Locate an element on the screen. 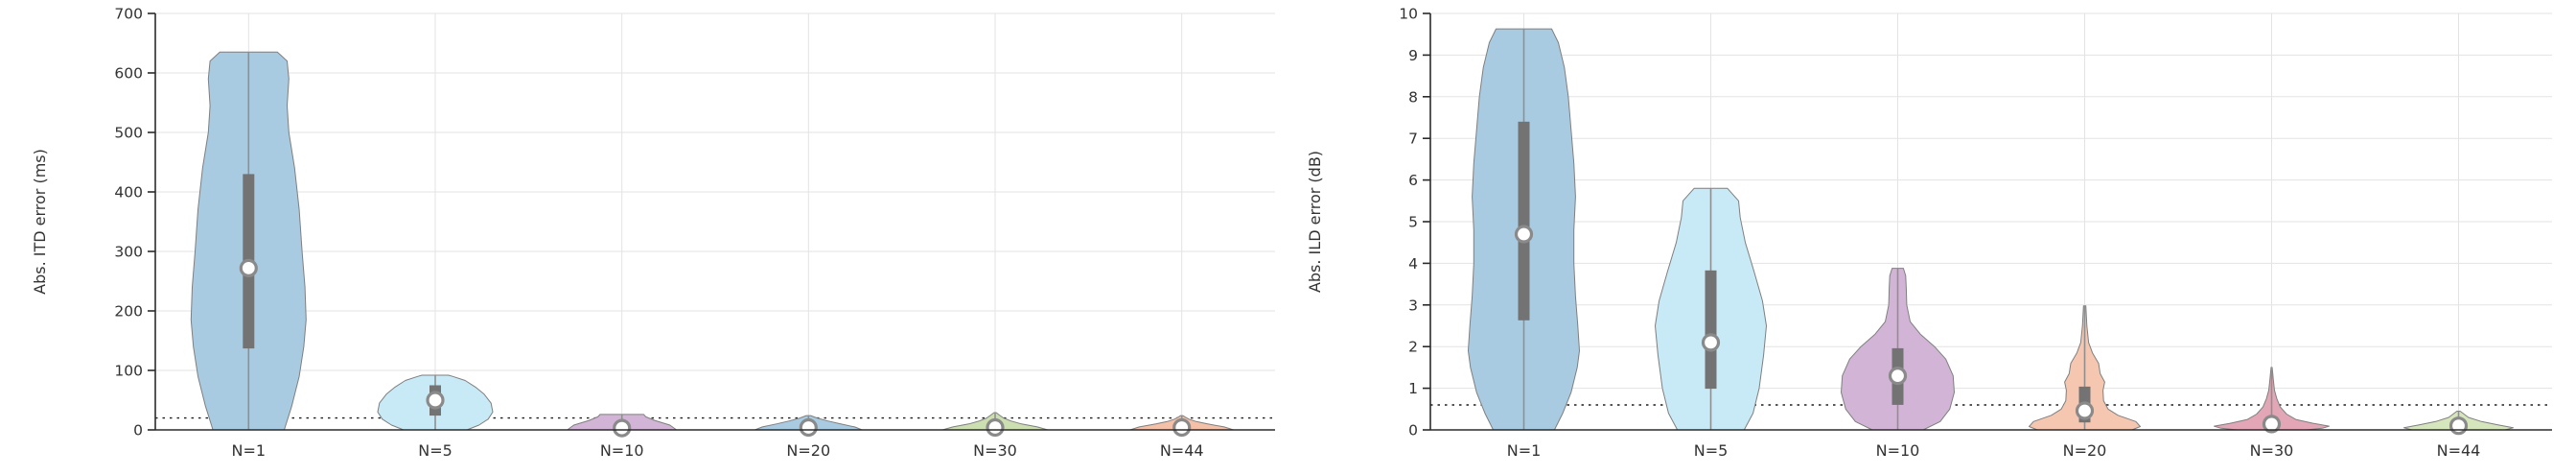  y-tick-label-8: 8 is located at coordinates (1413, 97).